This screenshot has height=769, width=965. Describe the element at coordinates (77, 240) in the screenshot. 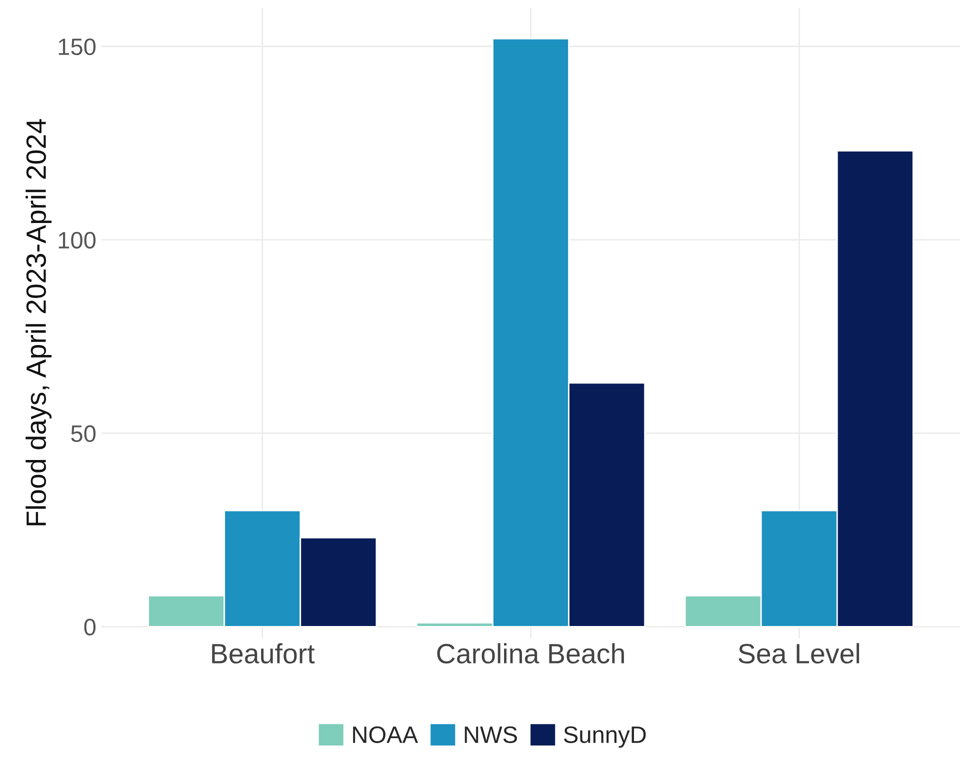

I see `y-tick-label: 100` at that location.